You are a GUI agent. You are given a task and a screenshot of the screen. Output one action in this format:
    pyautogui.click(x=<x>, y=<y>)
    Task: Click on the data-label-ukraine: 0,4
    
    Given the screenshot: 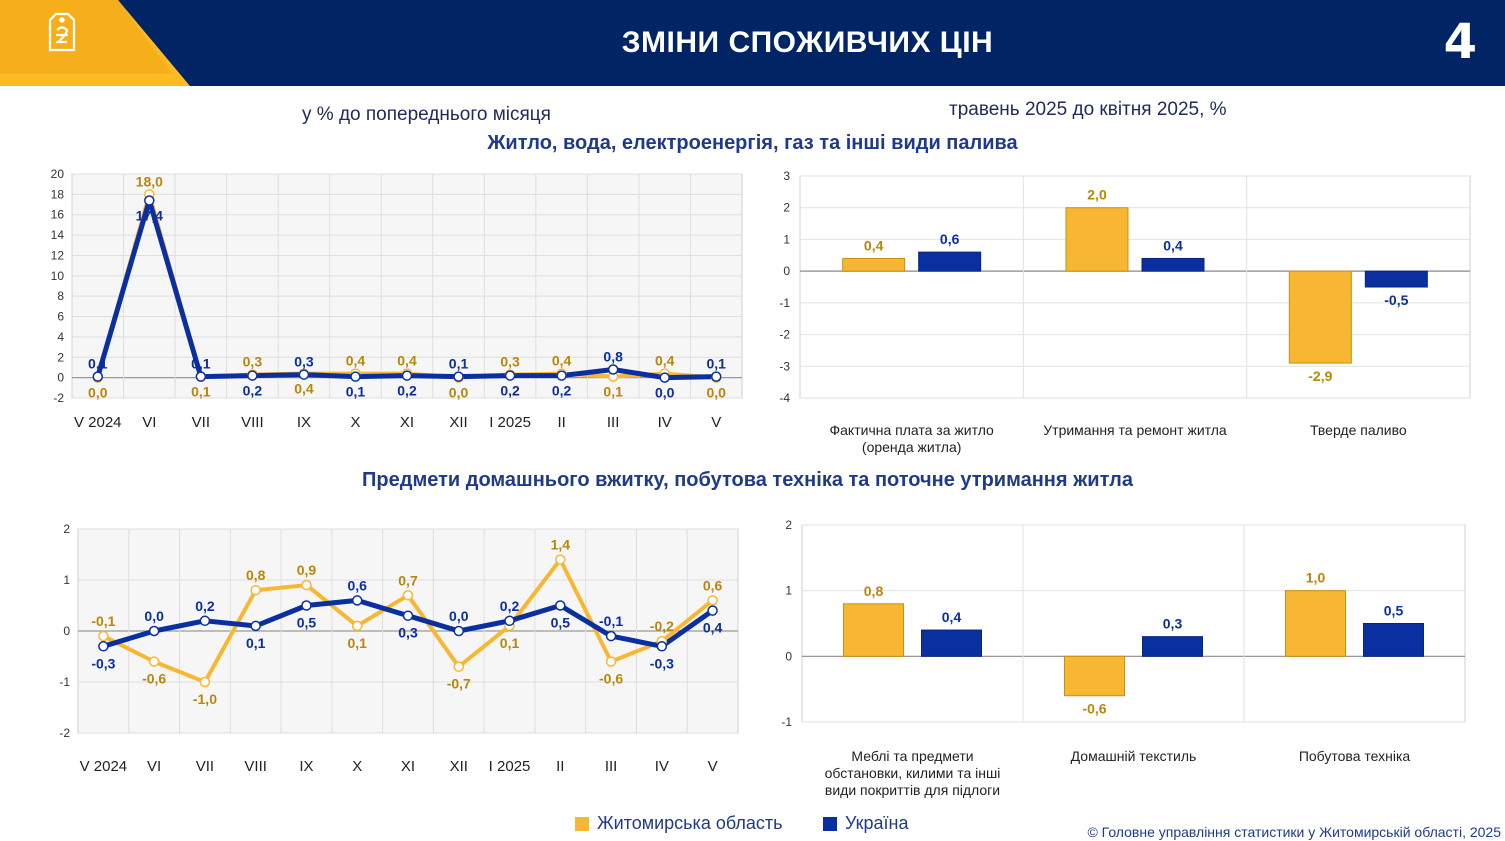 What is the action you would take?
    pyautogui.click(x=1173, y=245)
    